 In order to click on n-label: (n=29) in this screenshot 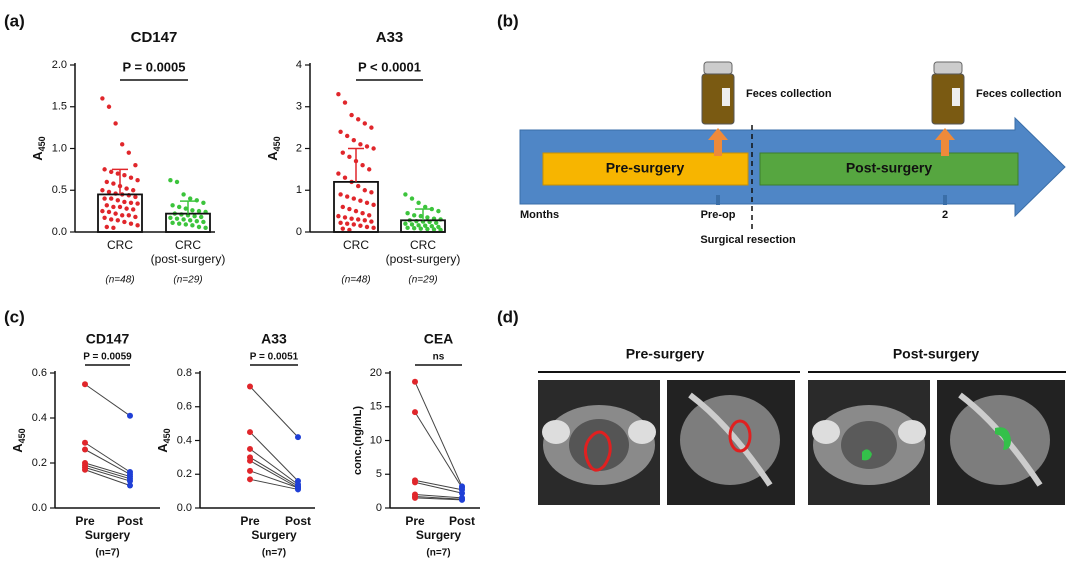, I will do `click(422, 280)`.